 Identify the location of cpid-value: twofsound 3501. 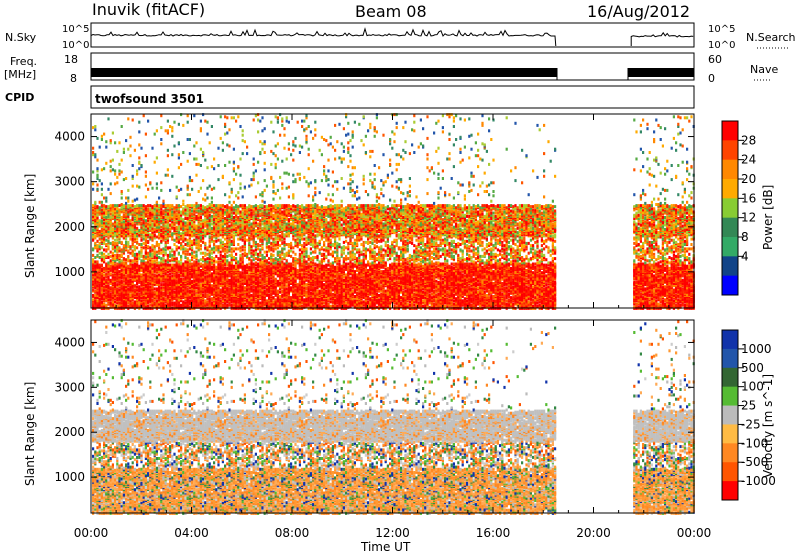
(149, 99).